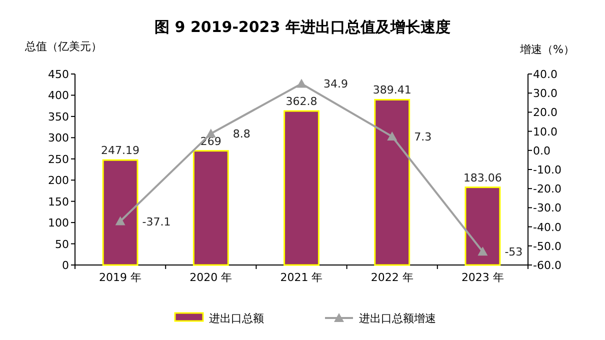 This screenshot has width=605, height=340. What do you see at coordinates (58, 117) in the screenshot?
I see `y-tick-label: 350` at bounding box center [58, 117].